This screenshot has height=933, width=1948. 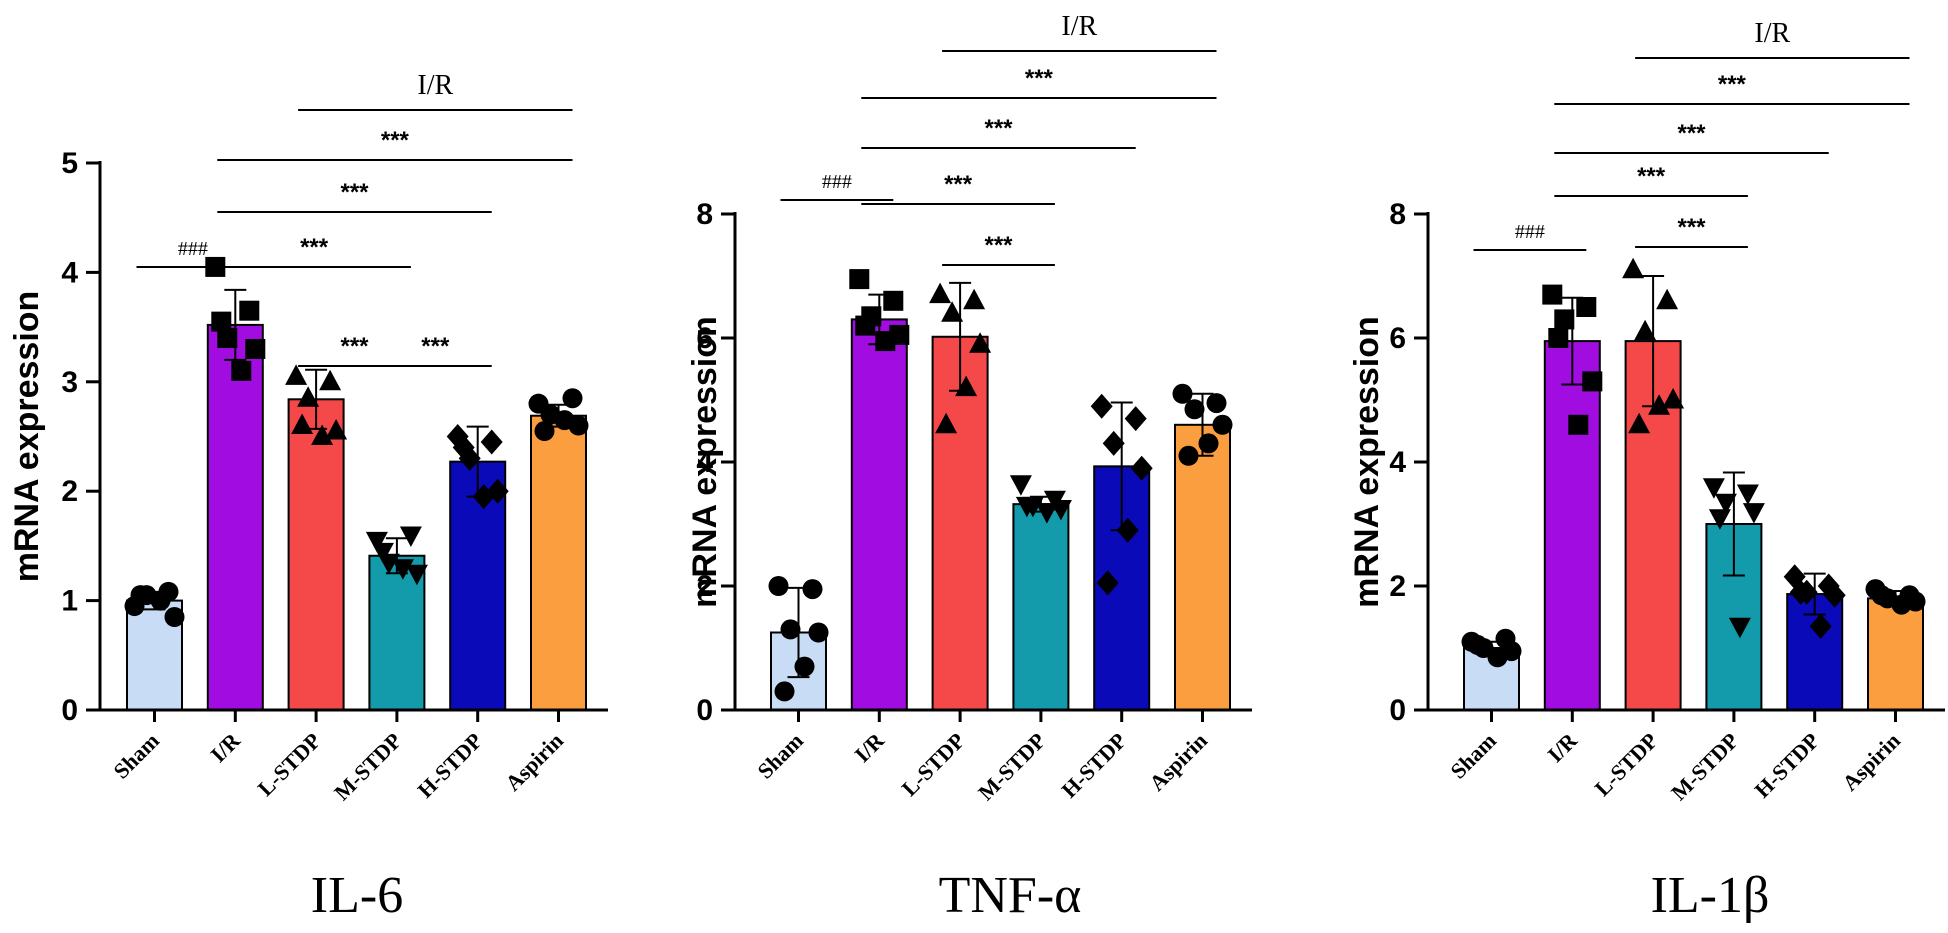 What do you see at coordinates (1895, 654) in the screenshot?
I see `bar-aspirin` at bounding box center [1895, 654].